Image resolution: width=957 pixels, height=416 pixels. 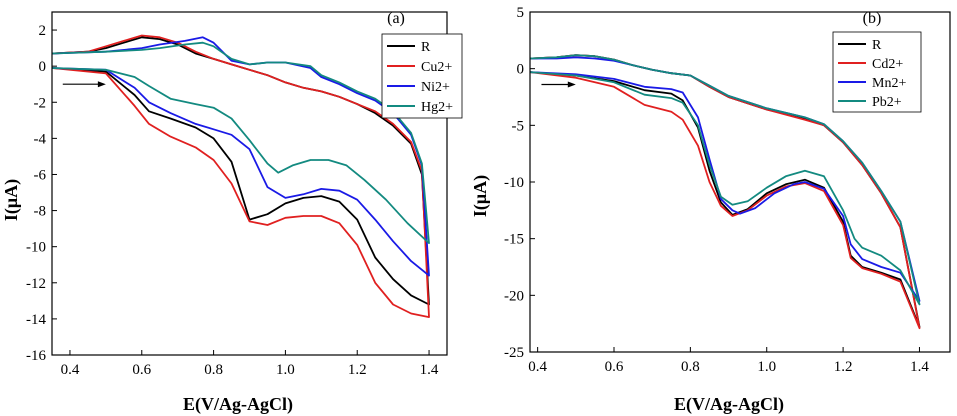 I want to click on legend-label: Cu2+, so click(x=436, y=67).